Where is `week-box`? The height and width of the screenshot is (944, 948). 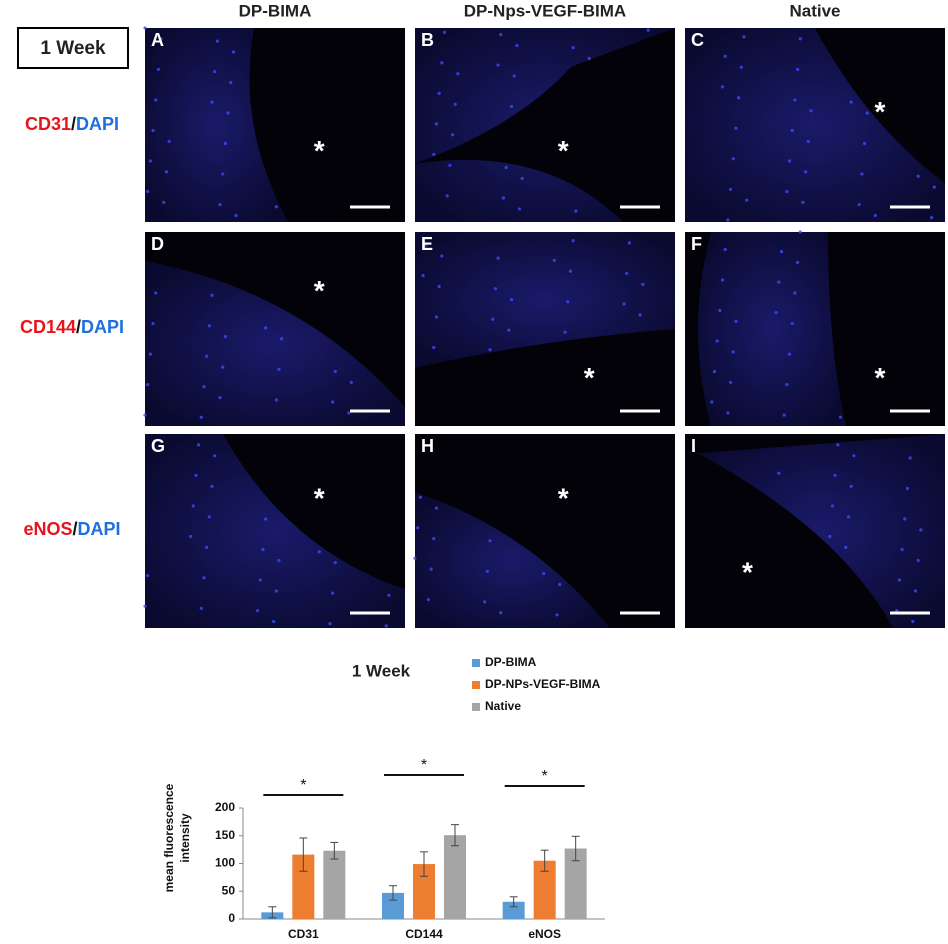
week-box is located at coordinates (73, 48).